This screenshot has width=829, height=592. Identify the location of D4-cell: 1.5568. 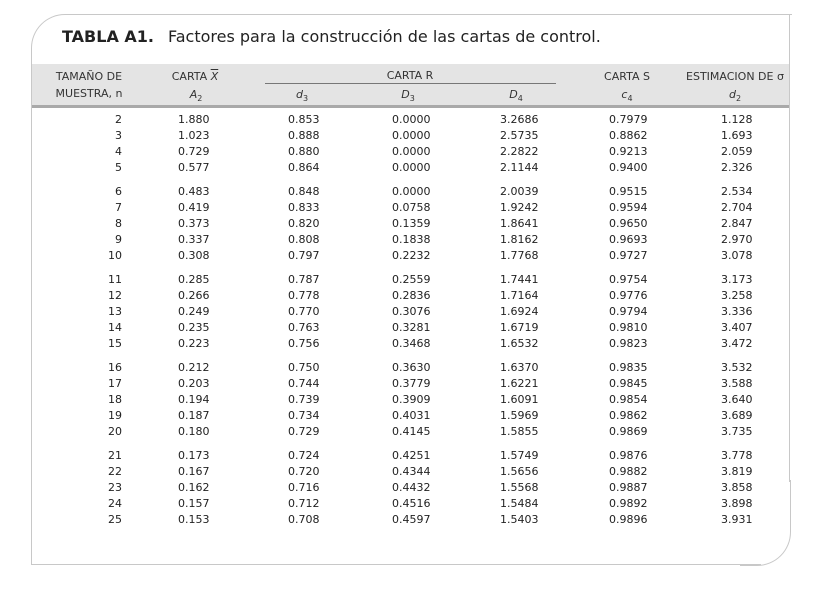
(519, 487).